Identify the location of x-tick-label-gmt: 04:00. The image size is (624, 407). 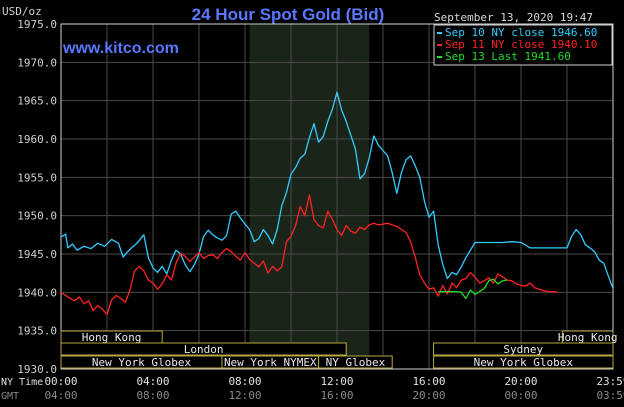
(60, 395).